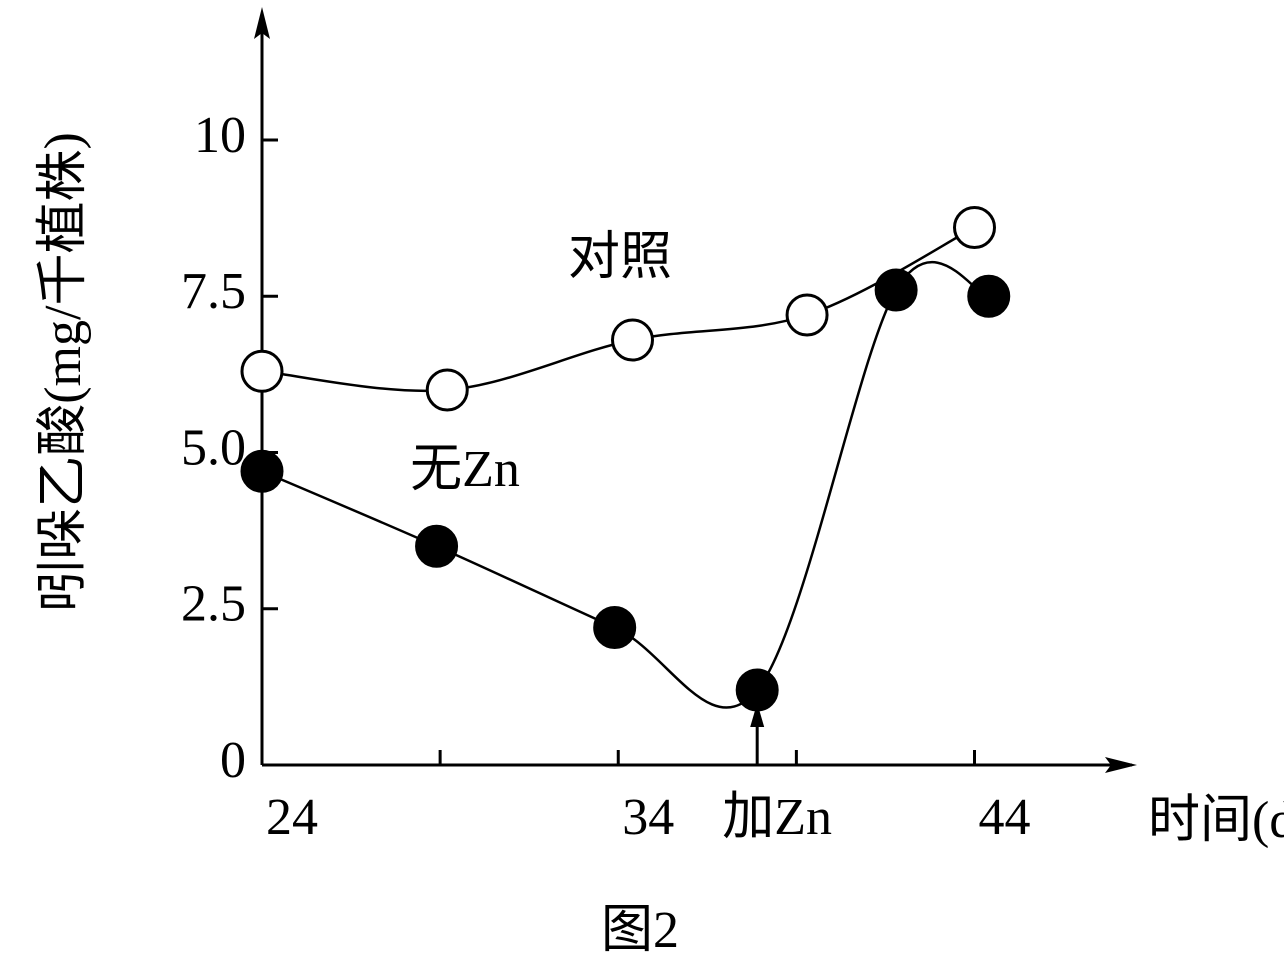 This screenshot has width=1284, height=975. I want to click on x-axis-label: 时间(d), so click(1216, 820).